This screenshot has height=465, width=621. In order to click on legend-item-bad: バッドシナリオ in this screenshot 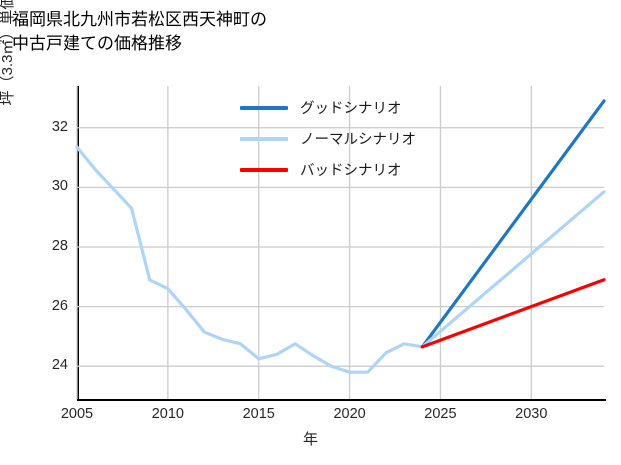, I will do `click(365, 169)`.